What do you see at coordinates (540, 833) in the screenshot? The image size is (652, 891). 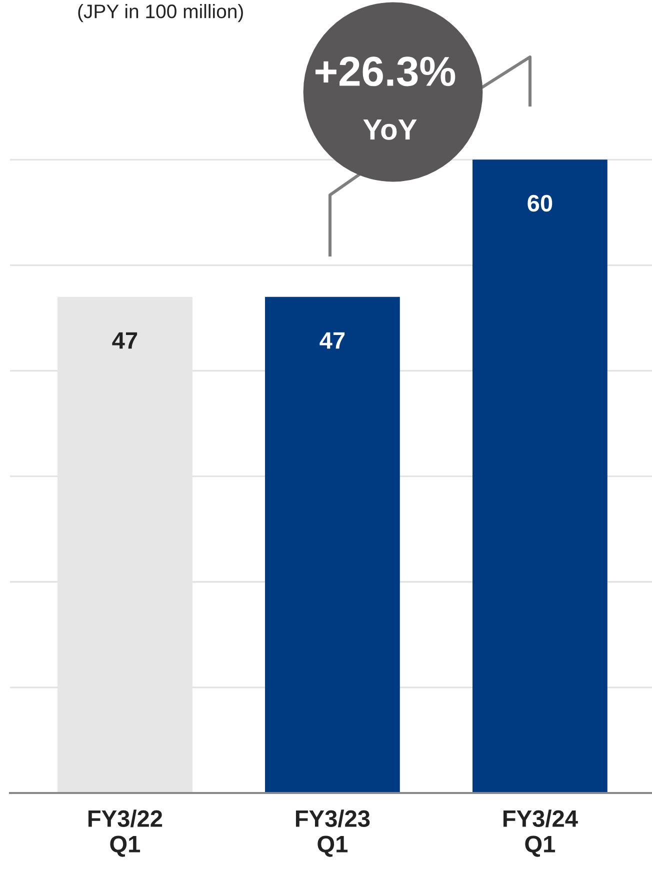 I see `x-tick-label: FY3/24 Q1` at bounding box center [540, 833].